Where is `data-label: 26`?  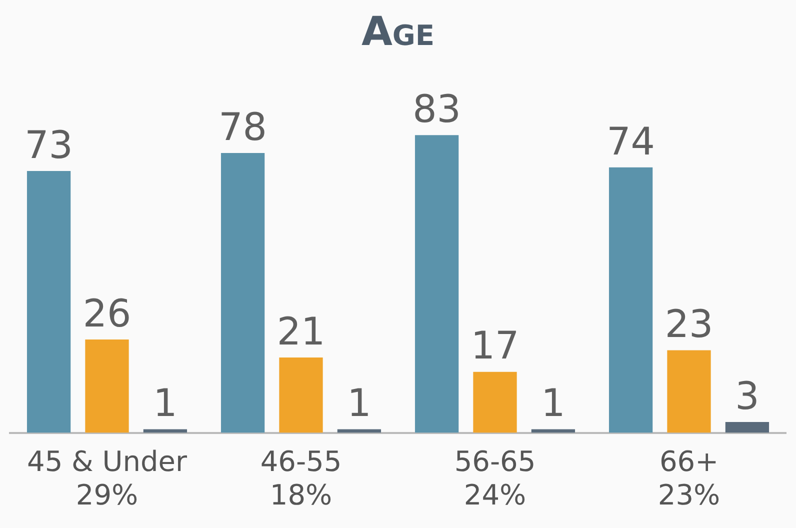 data-label: 26 is located at coordinates (107, 313).